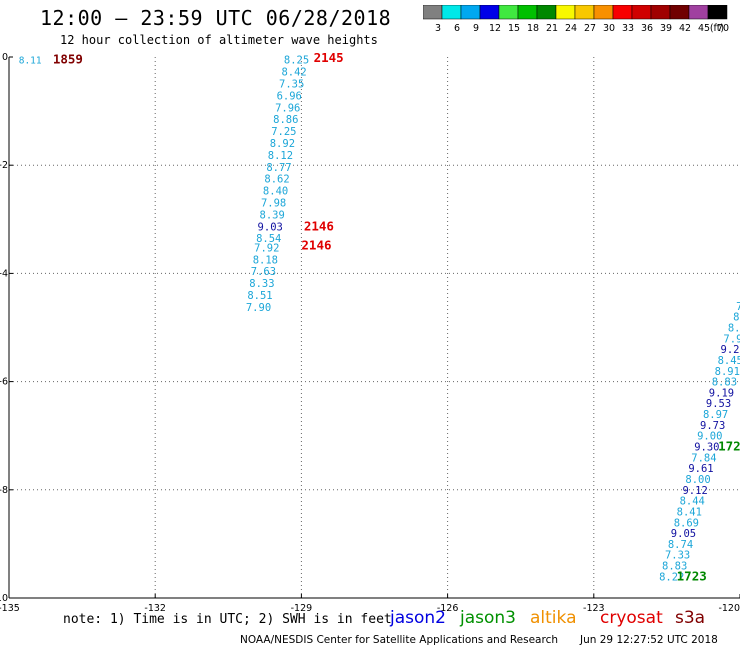  I want to click on legend-bin-label: 33, so click(628, 28).